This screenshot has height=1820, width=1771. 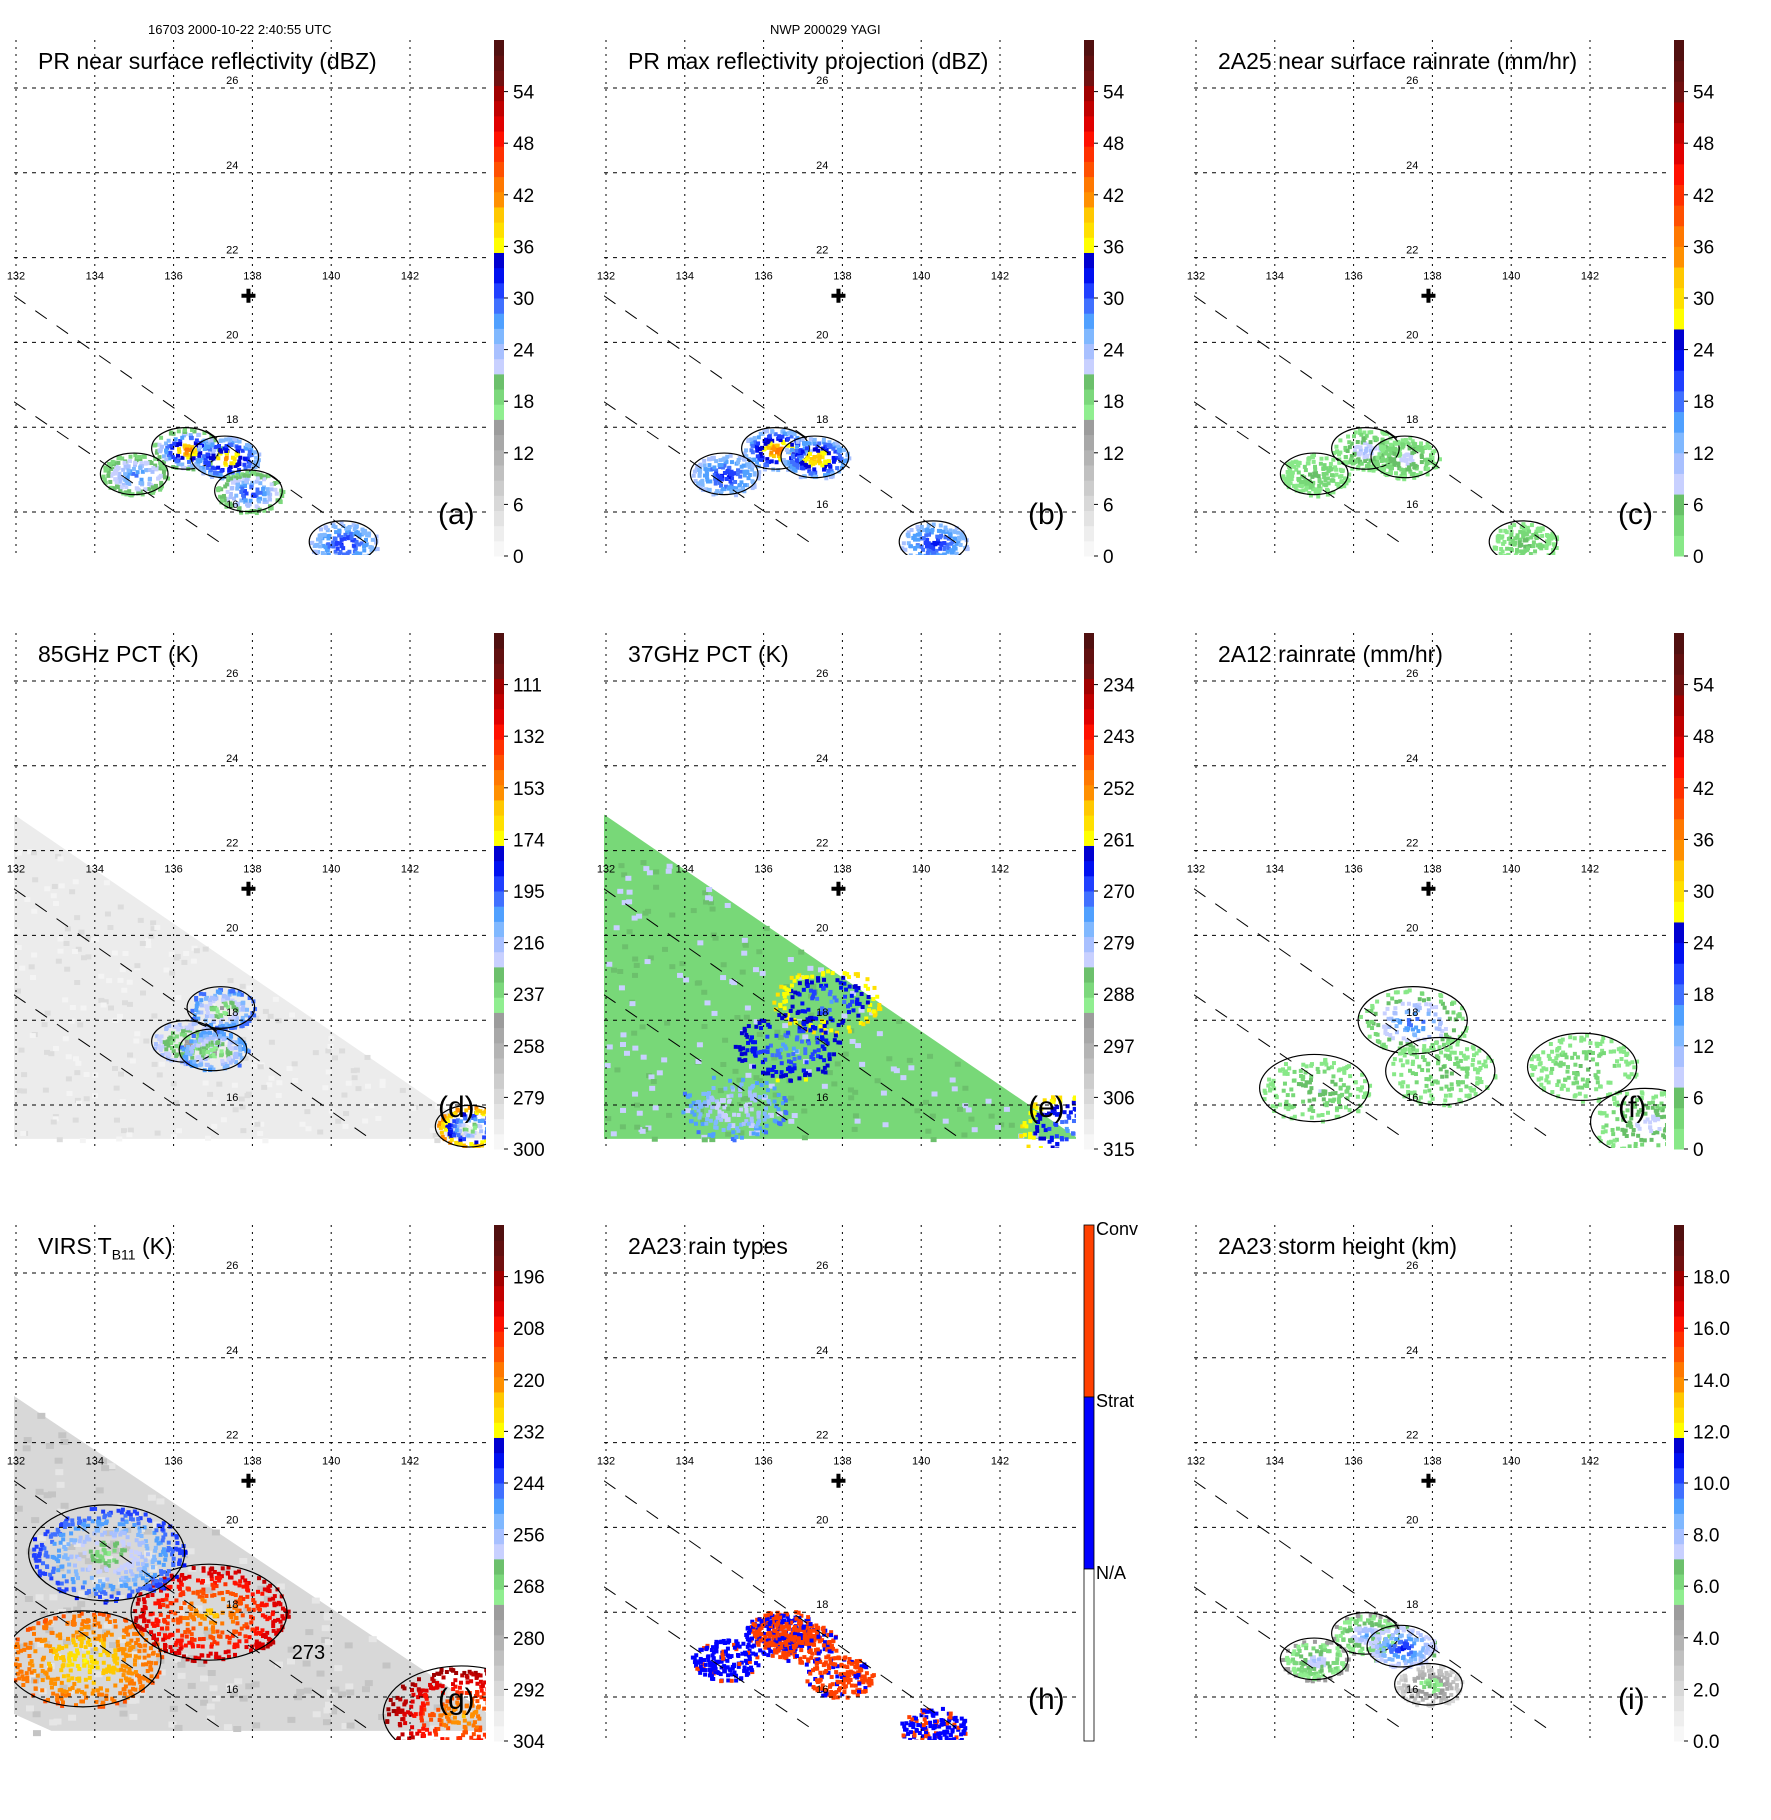 I want to click on storm-center-icon, so click(x=248, y=889).